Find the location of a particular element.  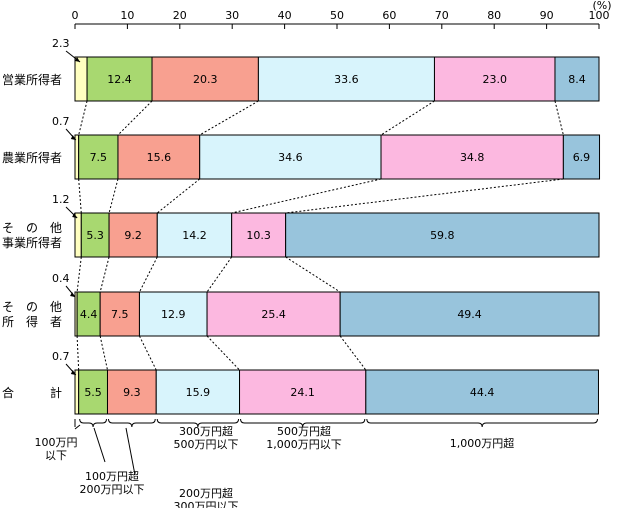

data-label: 59.8 is located at coordinates (442, 235).